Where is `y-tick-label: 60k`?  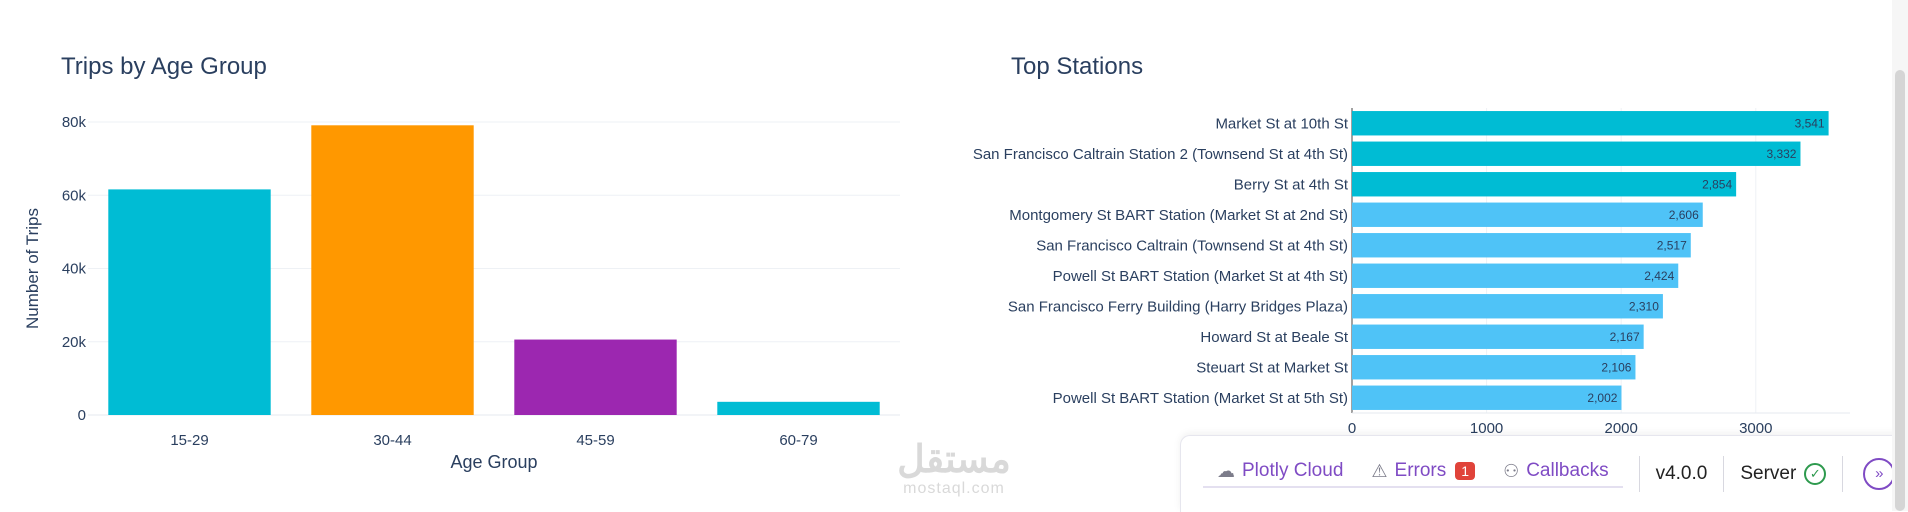
y-tick-label: 60k is located at coordinates (74, 195).